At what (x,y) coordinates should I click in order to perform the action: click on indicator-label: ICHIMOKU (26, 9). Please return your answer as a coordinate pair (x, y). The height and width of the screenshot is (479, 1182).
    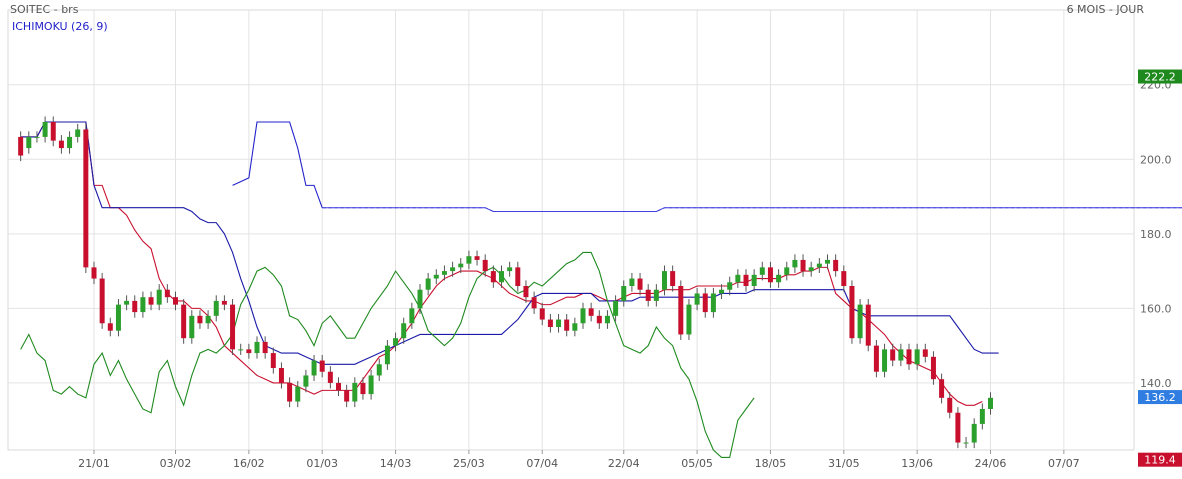
    Looking at the image, I should click on (60, 26).